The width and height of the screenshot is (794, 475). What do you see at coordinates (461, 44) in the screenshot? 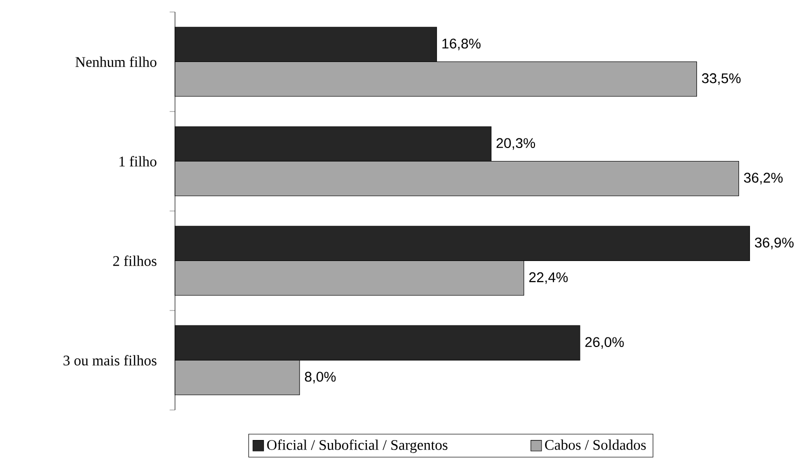
I see `data-label: 16,8%` at bounding box center [461, 44].